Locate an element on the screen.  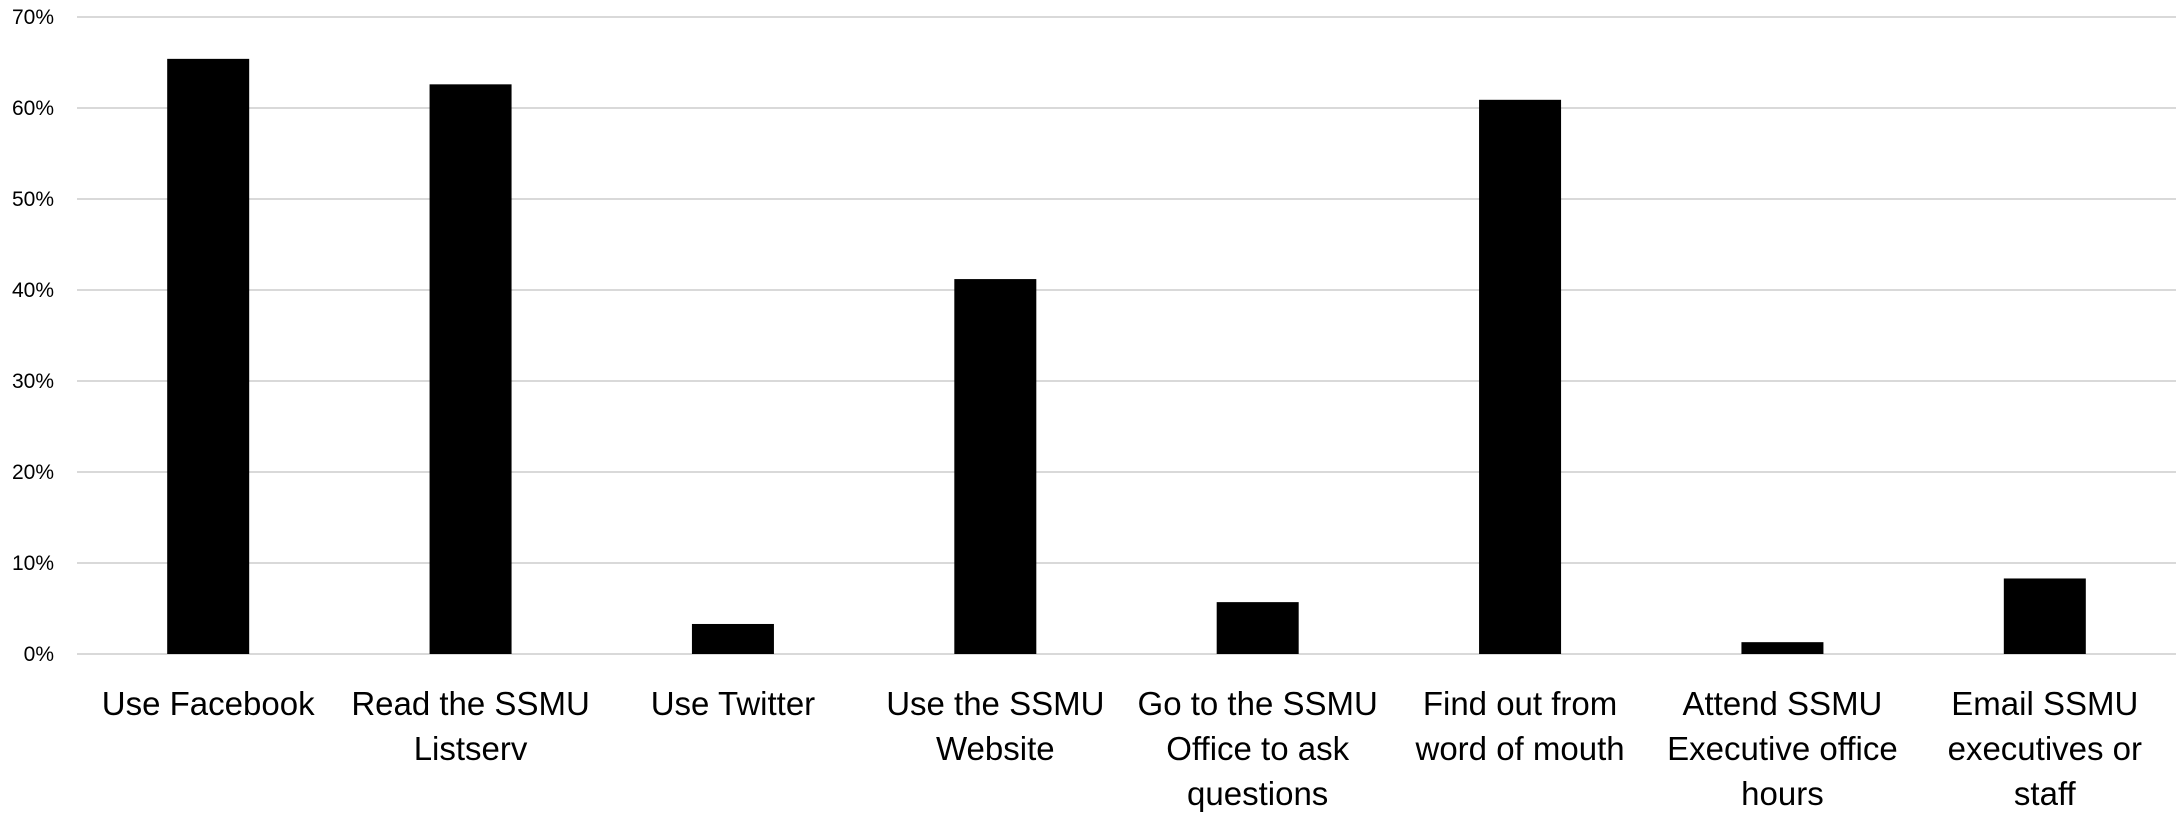
x-category-label-line: Go to the SSMU is located at coordinates (1258, 703).